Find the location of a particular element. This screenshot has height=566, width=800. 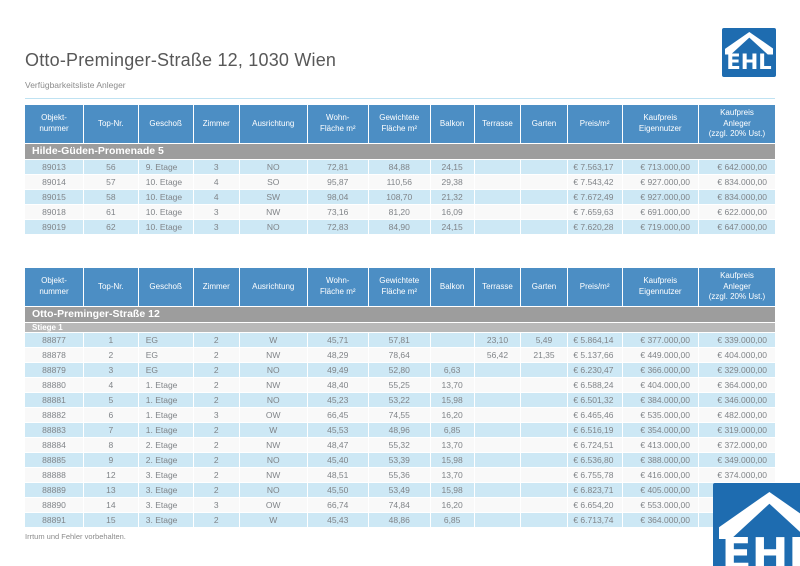

cell-7: 16,20 is located at coordinates (452, 415).